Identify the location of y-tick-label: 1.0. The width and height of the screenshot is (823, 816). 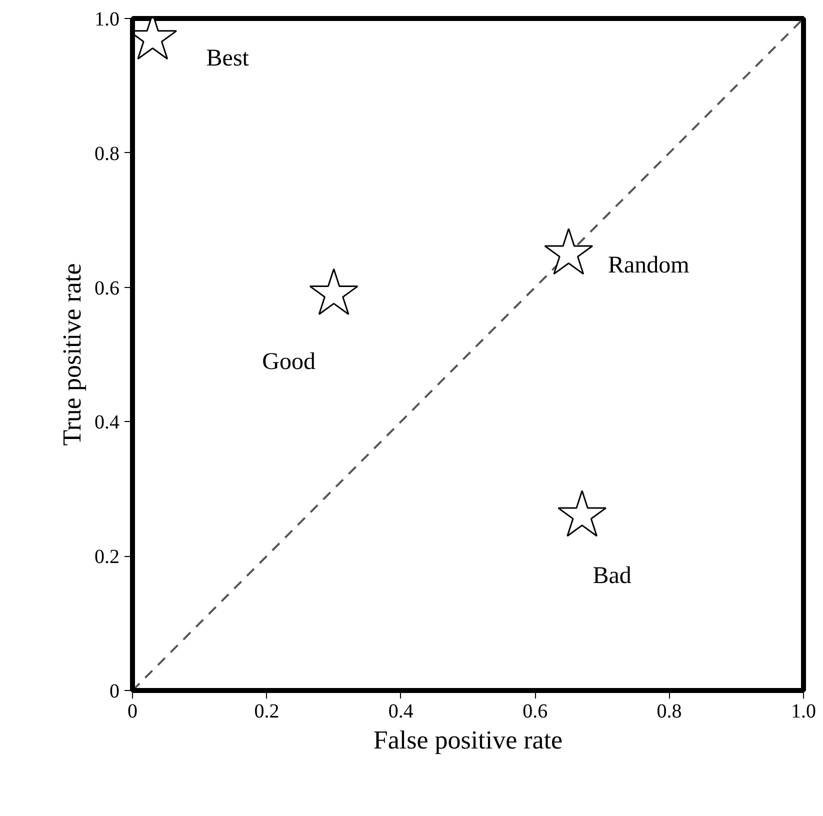
(107, 19).